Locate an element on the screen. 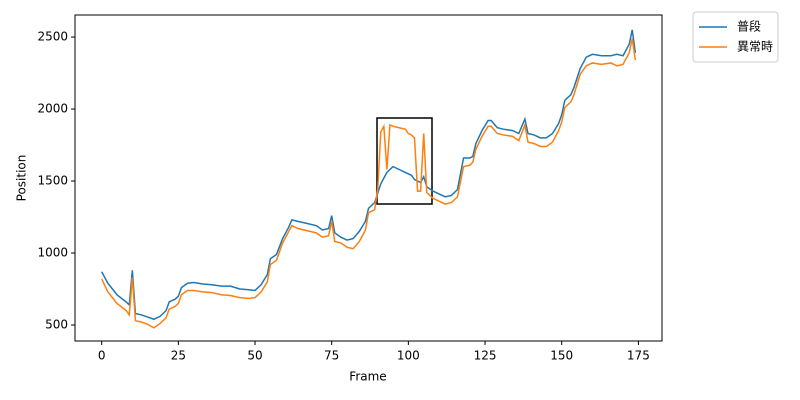  y-tick-label: 500 is located at coordinates (56, 325).